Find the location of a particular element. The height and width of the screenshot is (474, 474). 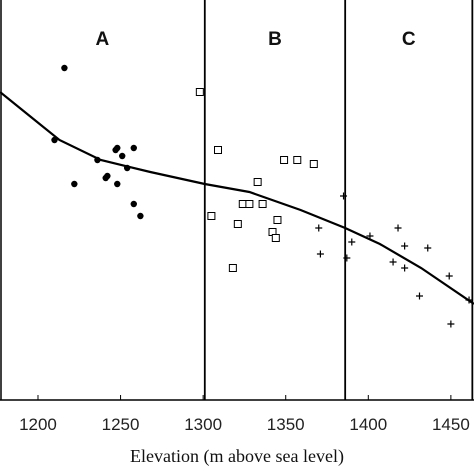

x-tick-label: 1300 is located at coordinates (203, 424).